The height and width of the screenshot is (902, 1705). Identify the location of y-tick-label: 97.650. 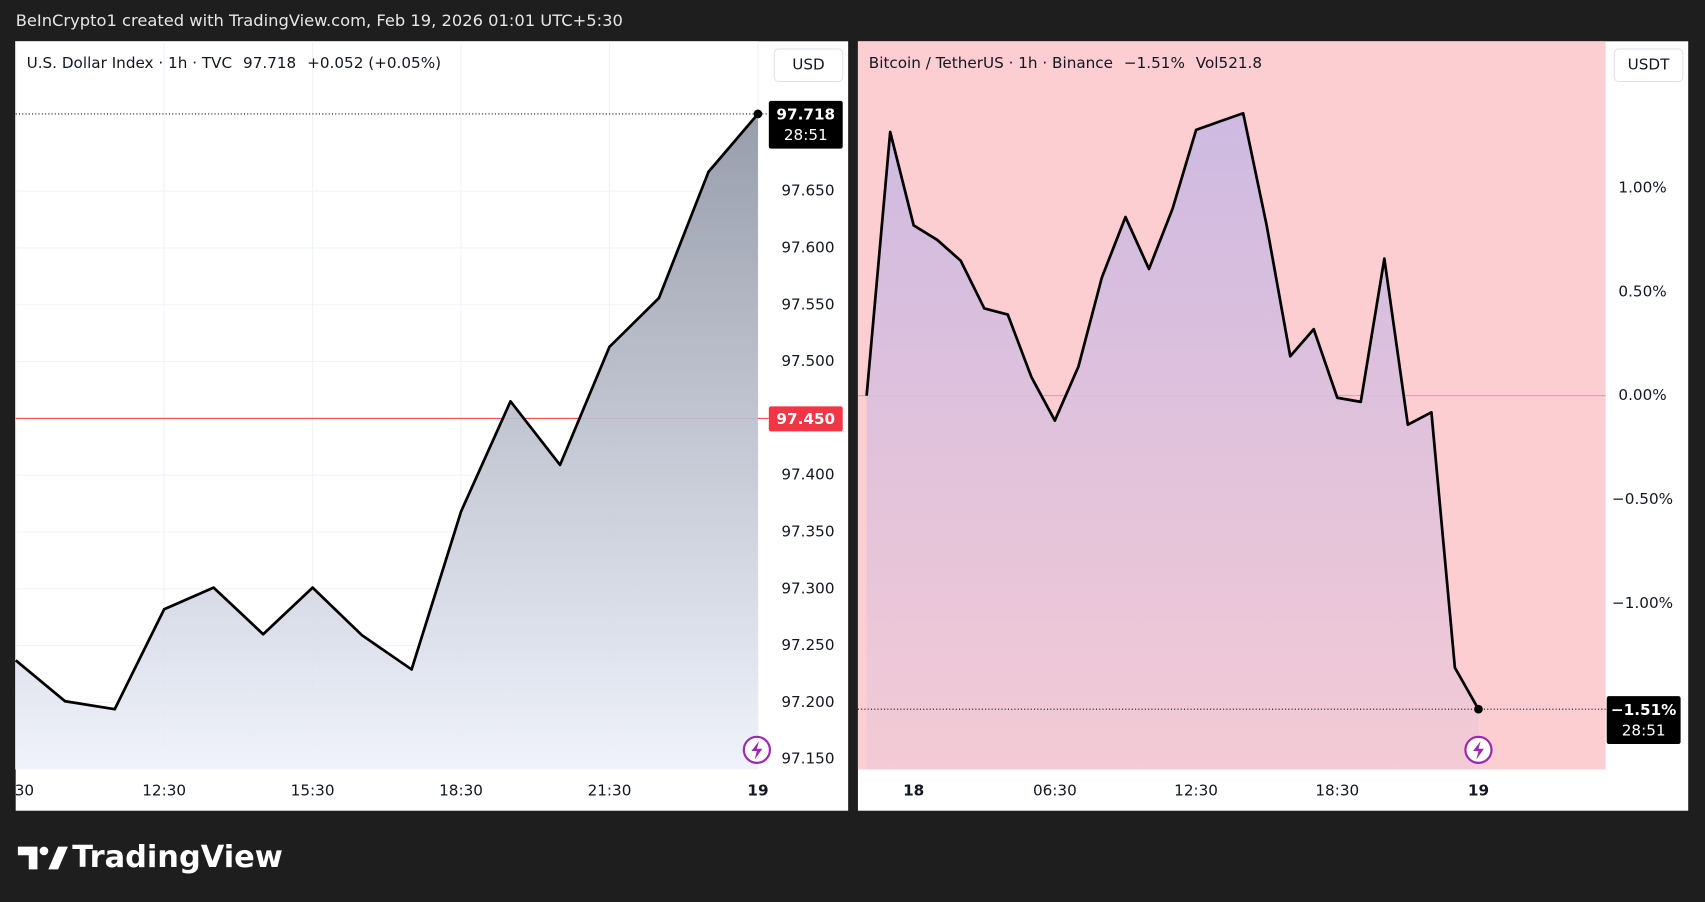
(807, 191).